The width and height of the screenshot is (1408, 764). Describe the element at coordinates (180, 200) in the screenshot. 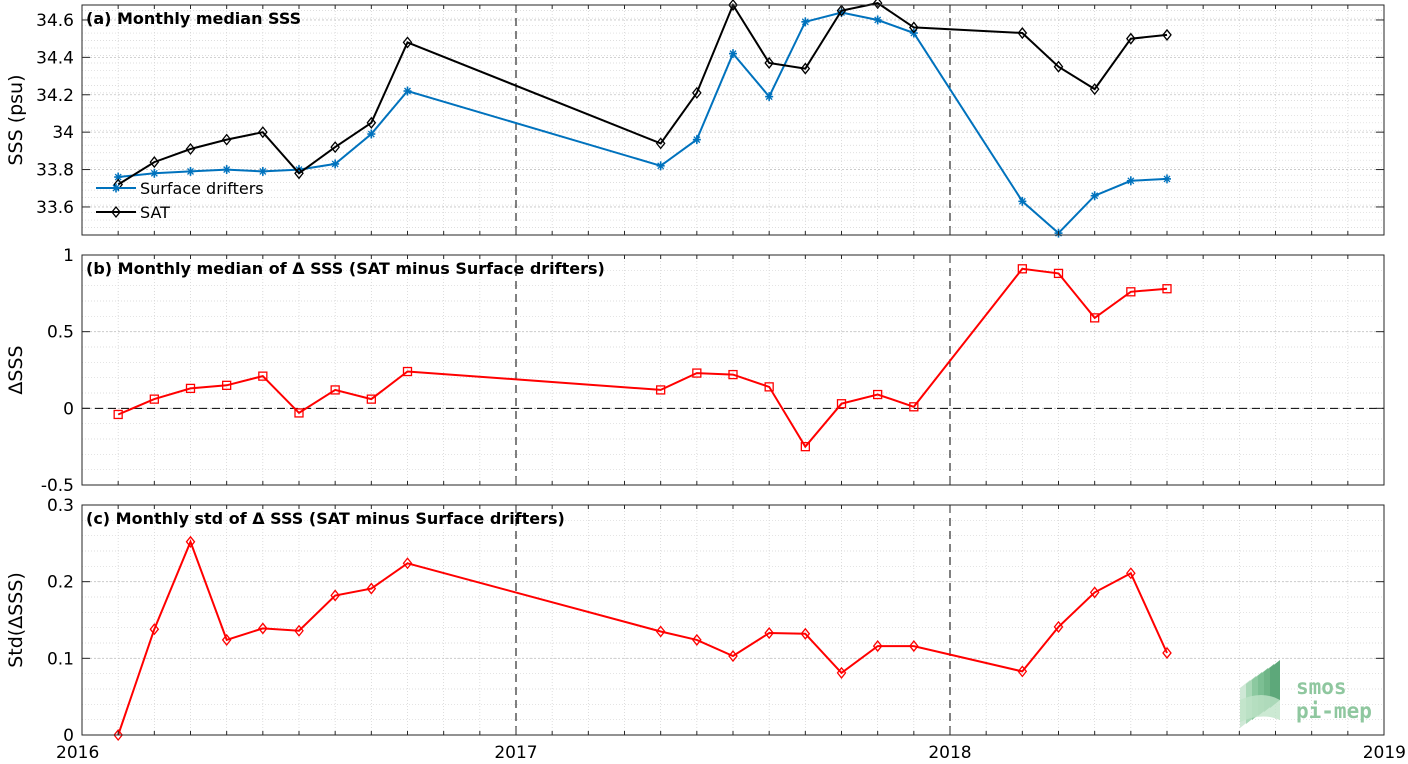

I see `legend: Surface drifters SAT` at that location.